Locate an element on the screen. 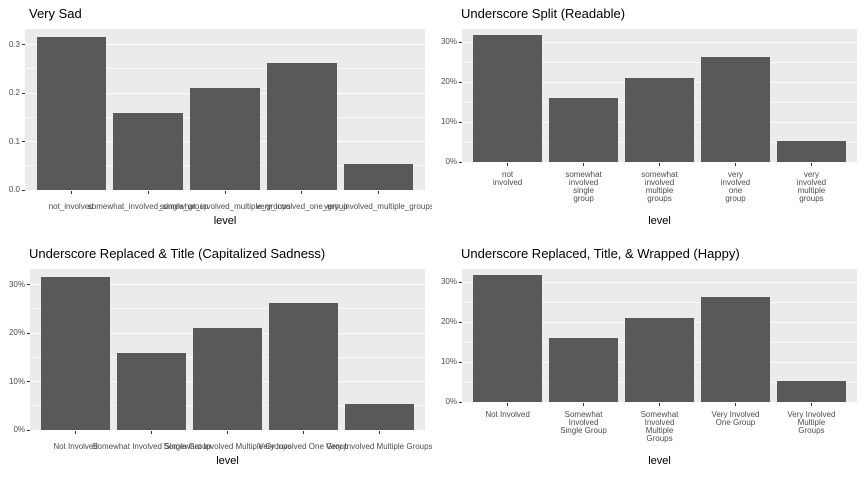 The width and height of the screenshot is (864, 480). x-tick-label: Very Involved One Group is located at coordinates (303, 446).